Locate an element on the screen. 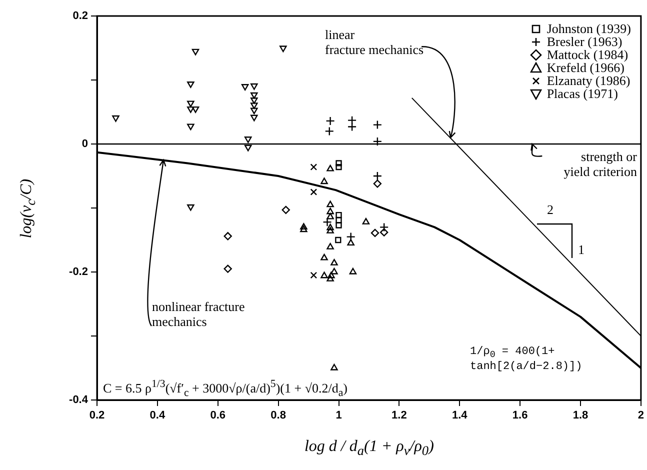 The image size is (647, 470). x-tick-label: 0.4 is located at coordinates (158, 416).